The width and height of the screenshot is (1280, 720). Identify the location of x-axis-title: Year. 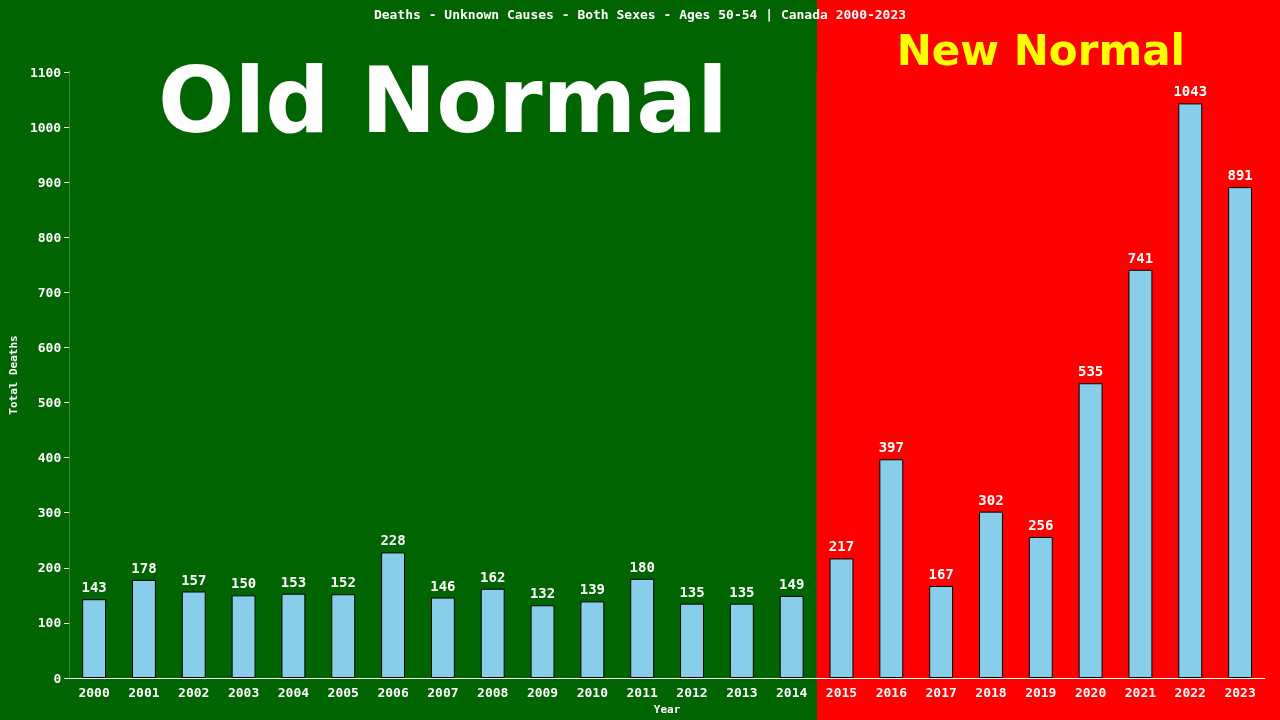
(667, 709).